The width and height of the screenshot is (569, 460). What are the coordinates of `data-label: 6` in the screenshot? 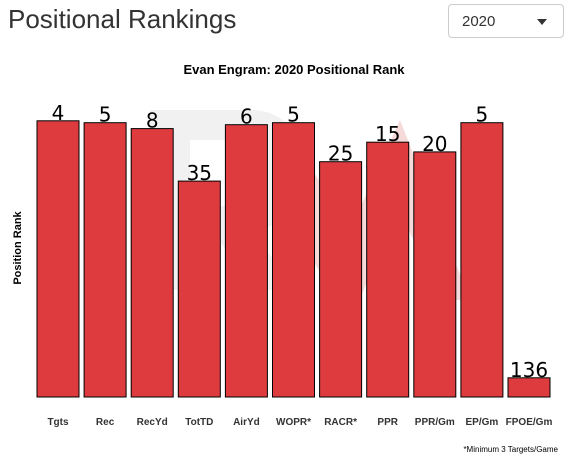 It's located at (246, 117).